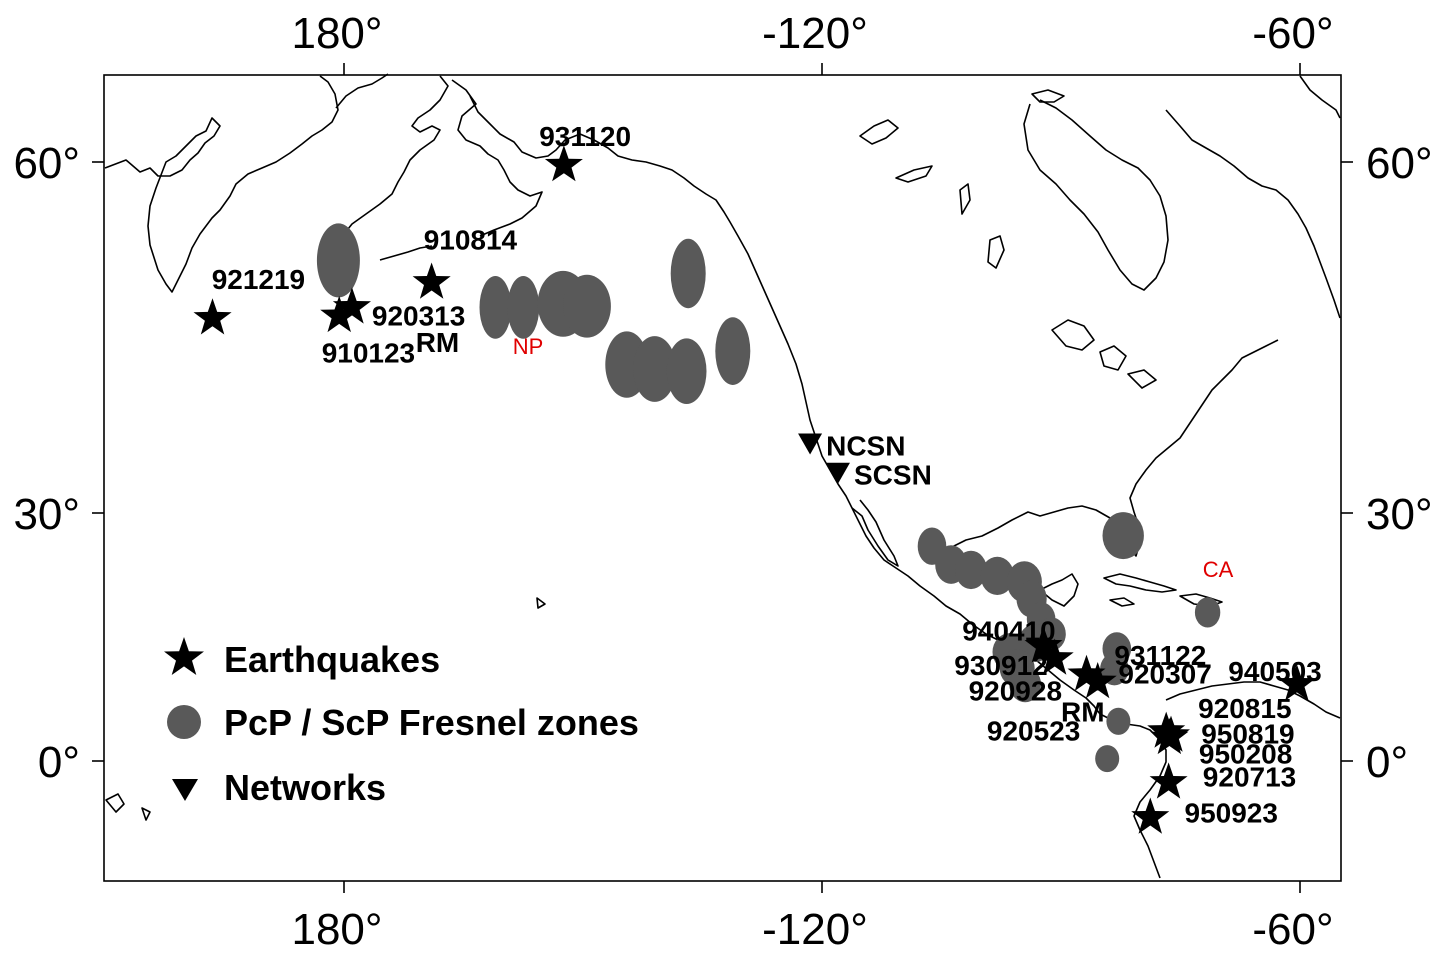 Image resolution: width=1451 pixels, height=954 pixels. Describe the element at coordinates (1249, 776) in the screenshot. I see `earthquake-label-920713: 920713` at that location.